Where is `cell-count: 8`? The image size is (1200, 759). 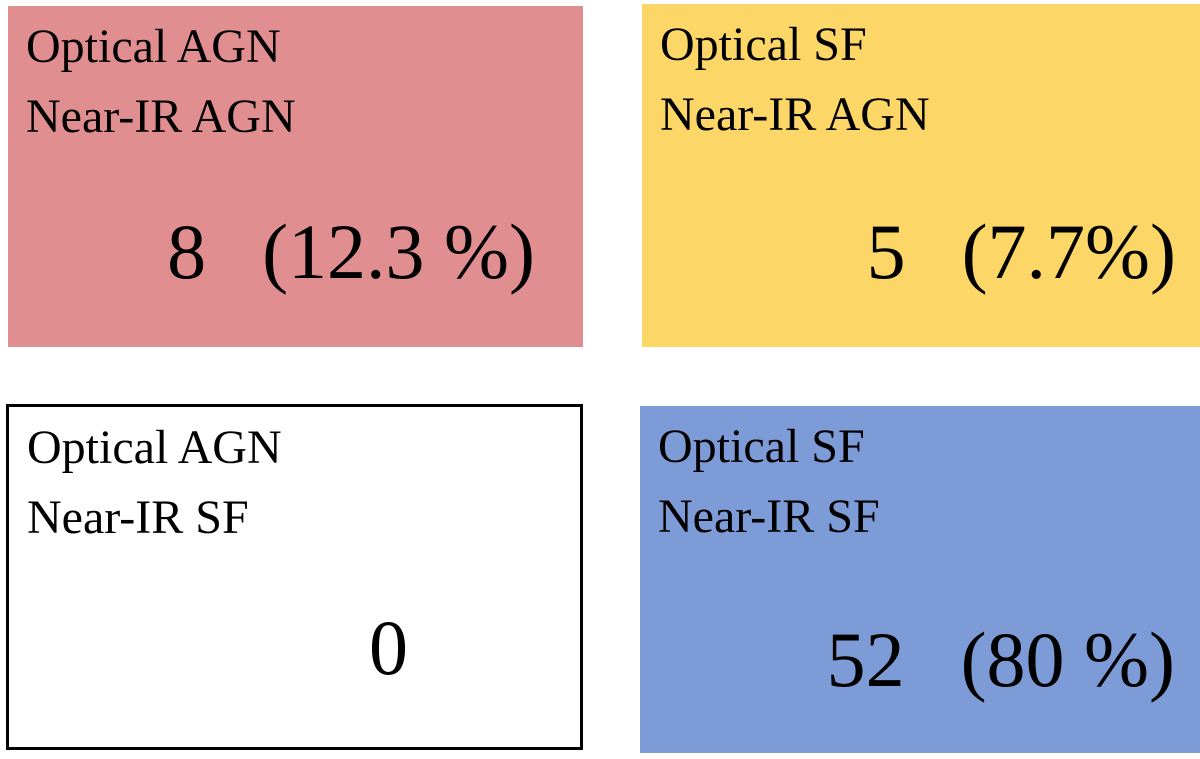
cell-count: 8 is located at coordinates (187, 251).